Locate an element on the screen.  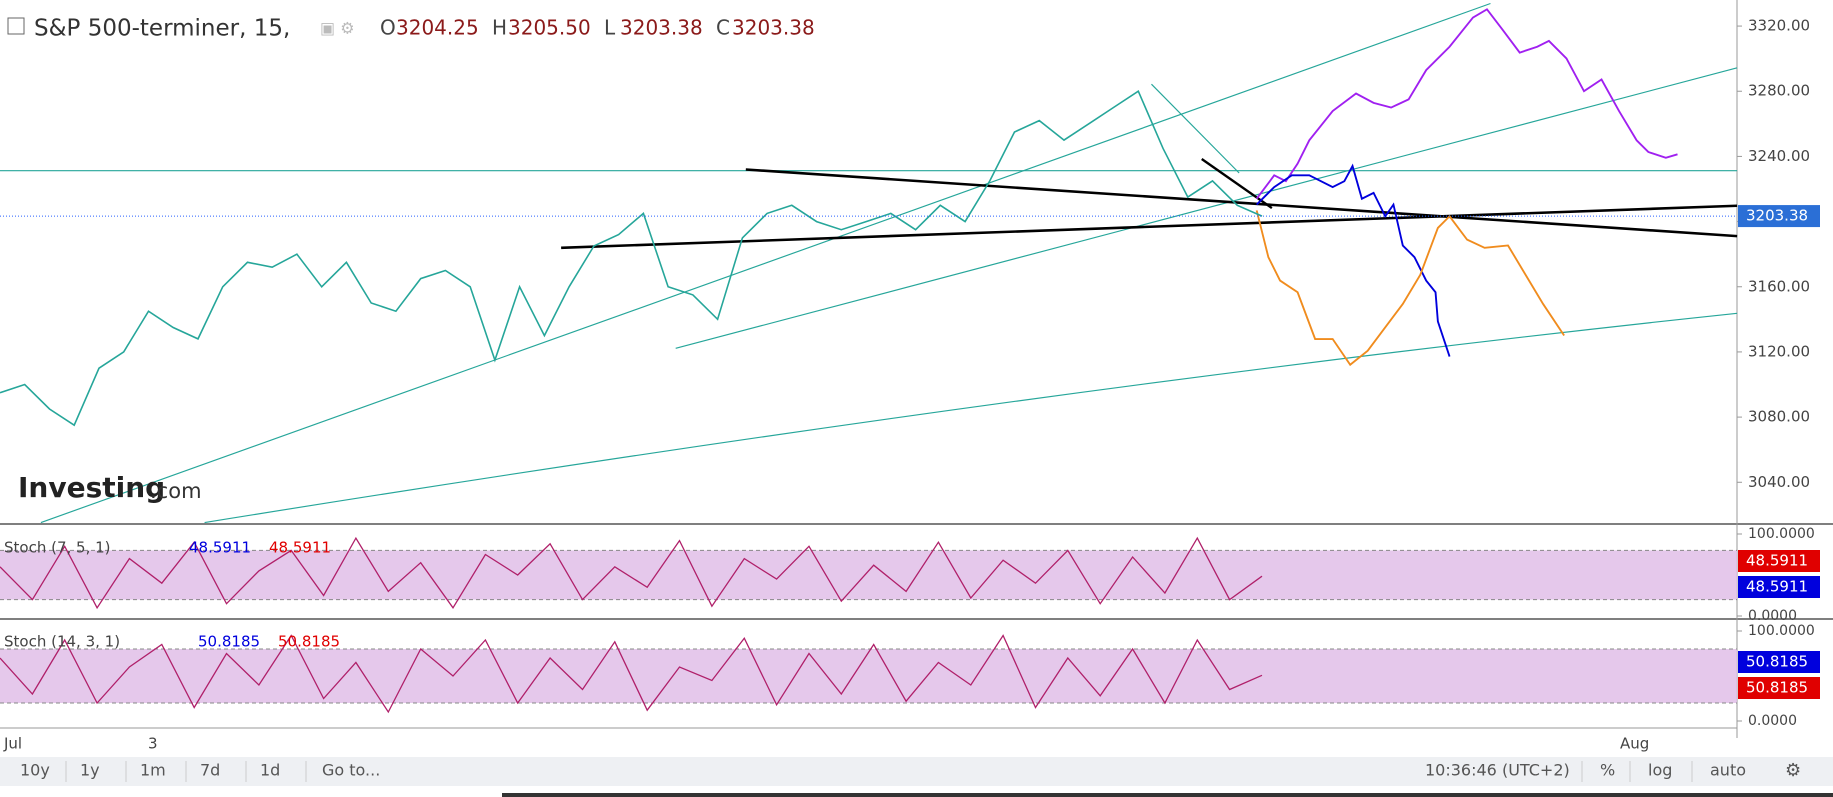
stoch-d-value: 48.5911 is located at coordinates (1777, 561).